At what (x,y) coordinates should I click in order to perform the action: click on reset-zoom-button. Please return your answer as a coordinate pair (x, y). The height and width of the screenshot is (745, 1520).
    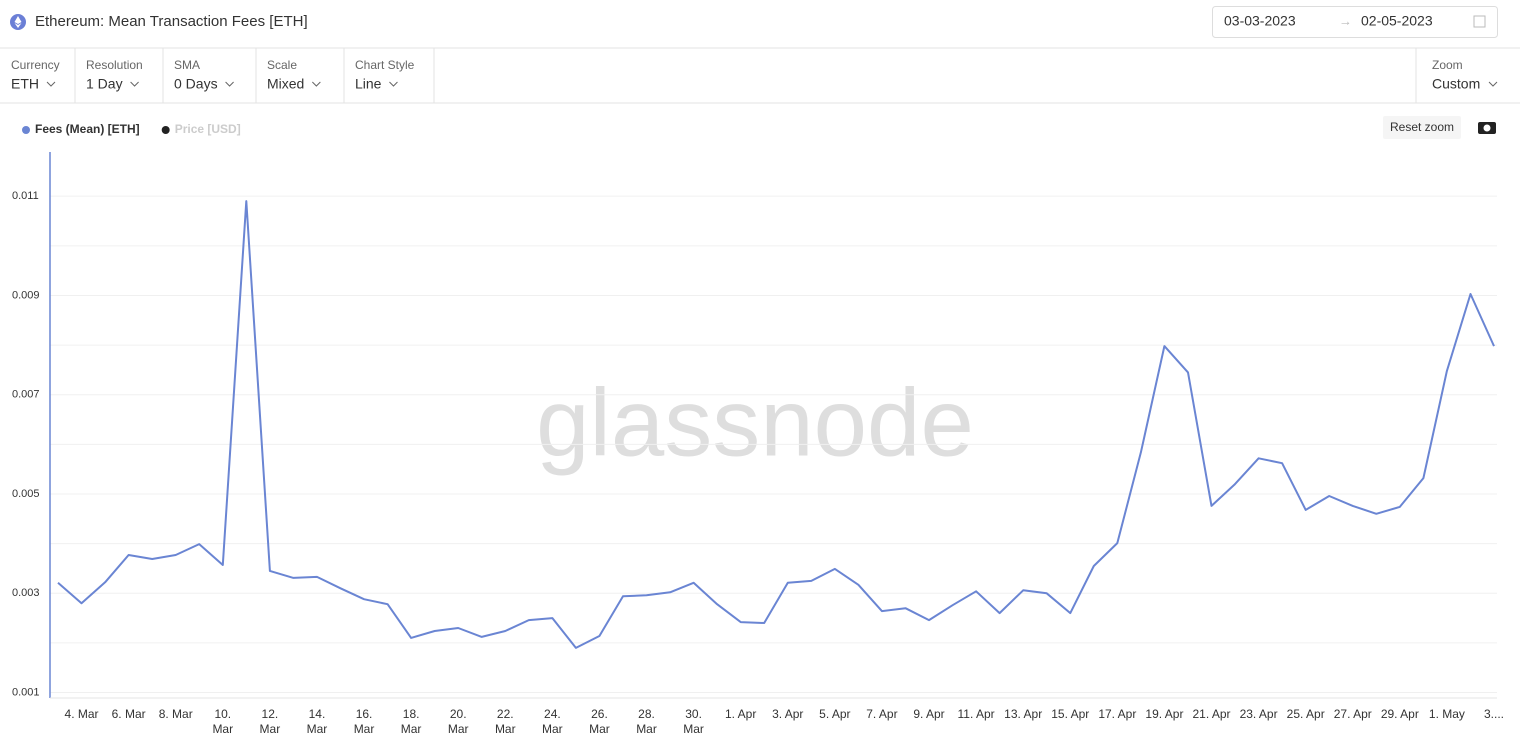
    Looking at the image, I should click on (1422, 127).